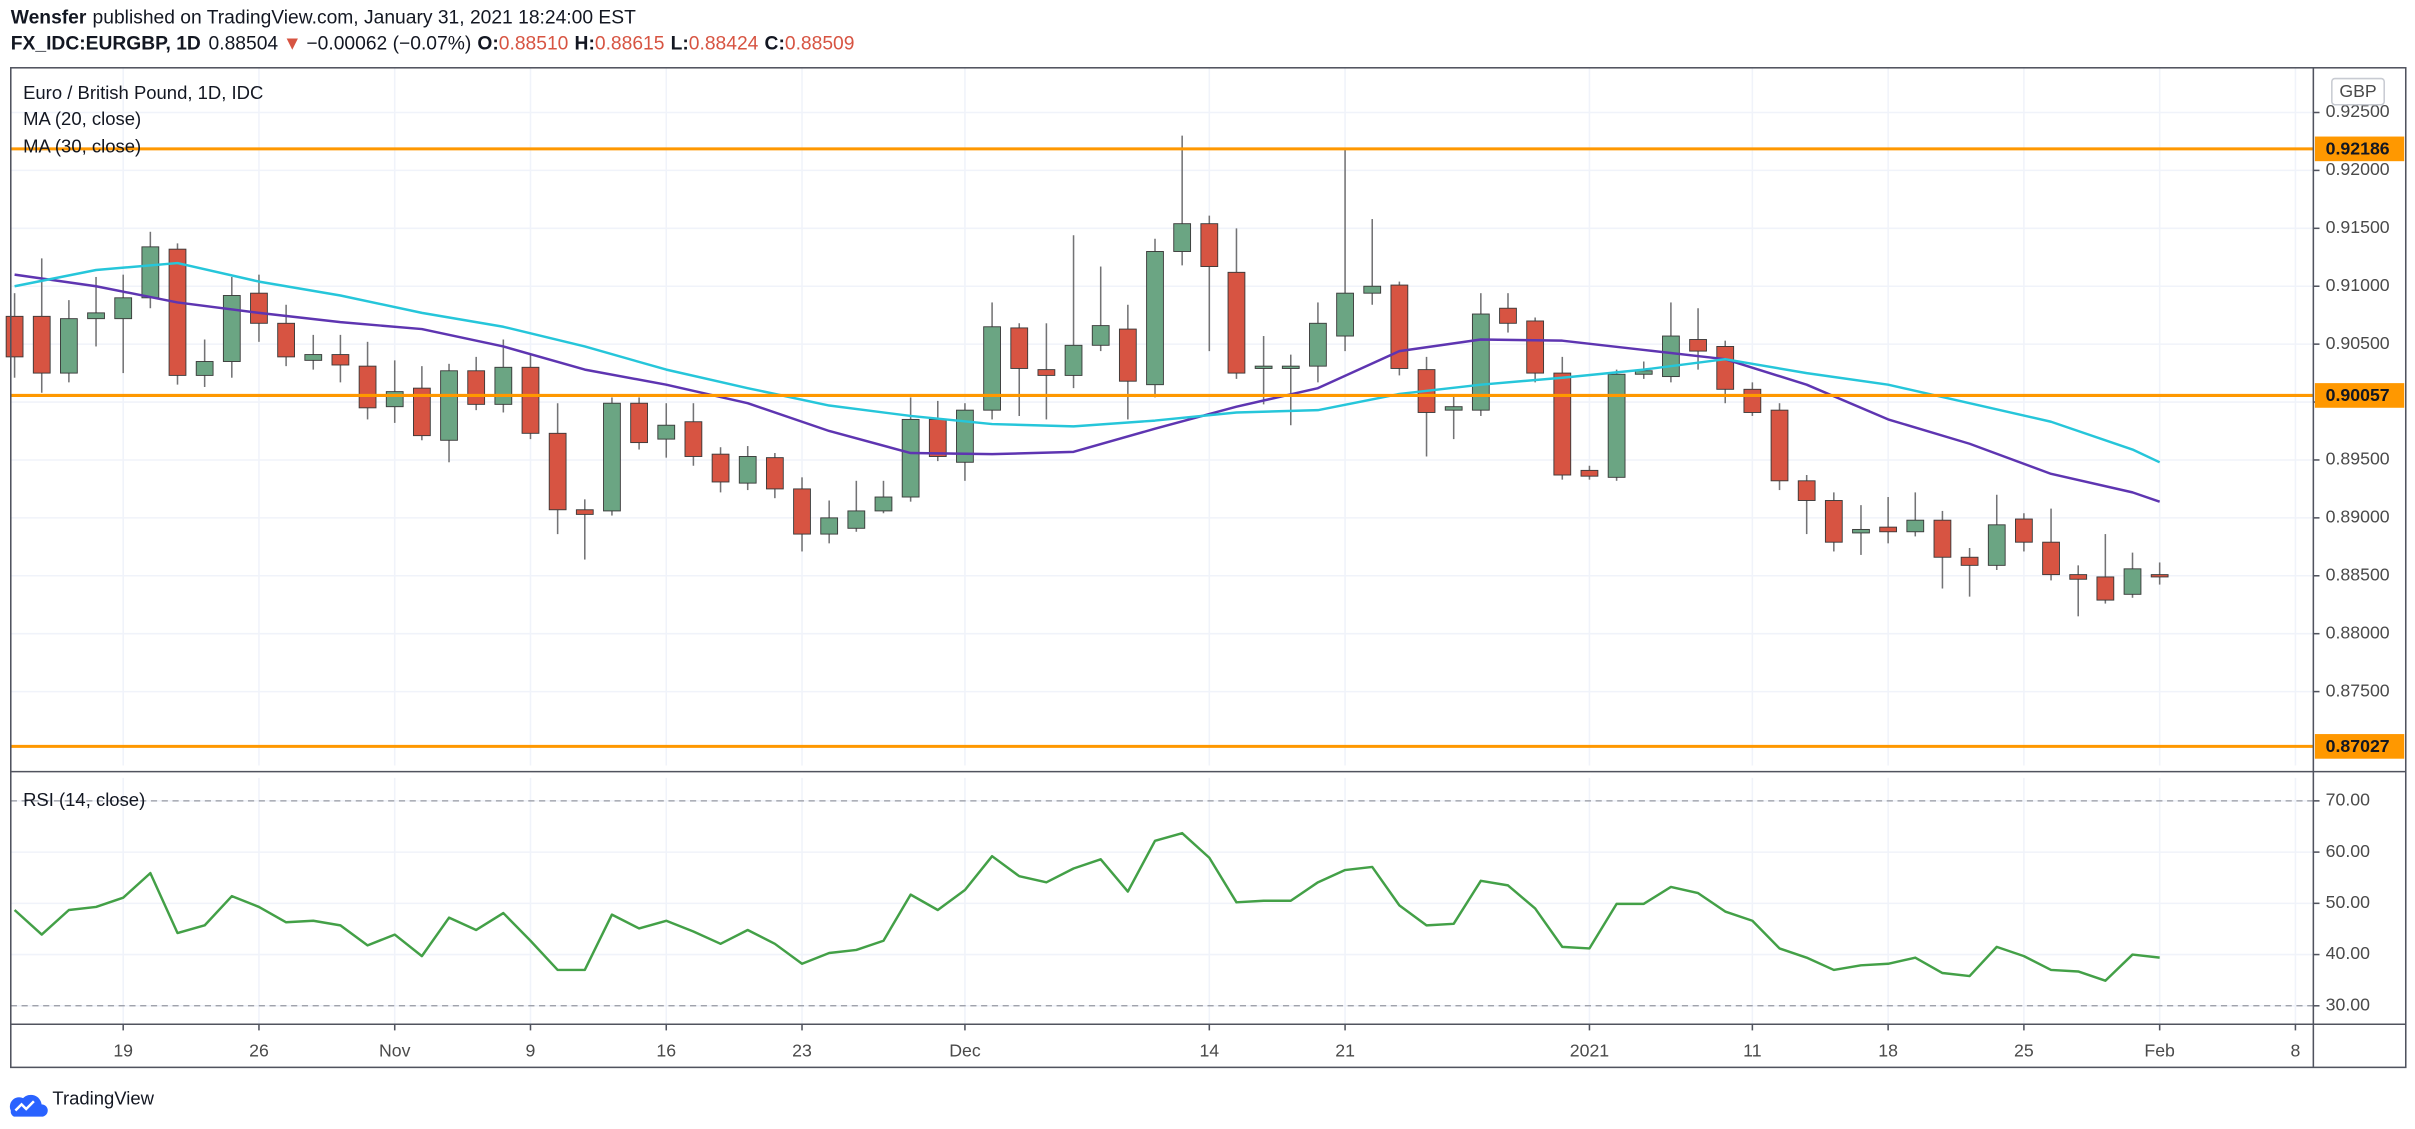 The height and width of the screenshot is (1129, 2415). Describe the element at coordinates (2358, 395) in the screenshot. I see `level-label: 0.90057` at that location.